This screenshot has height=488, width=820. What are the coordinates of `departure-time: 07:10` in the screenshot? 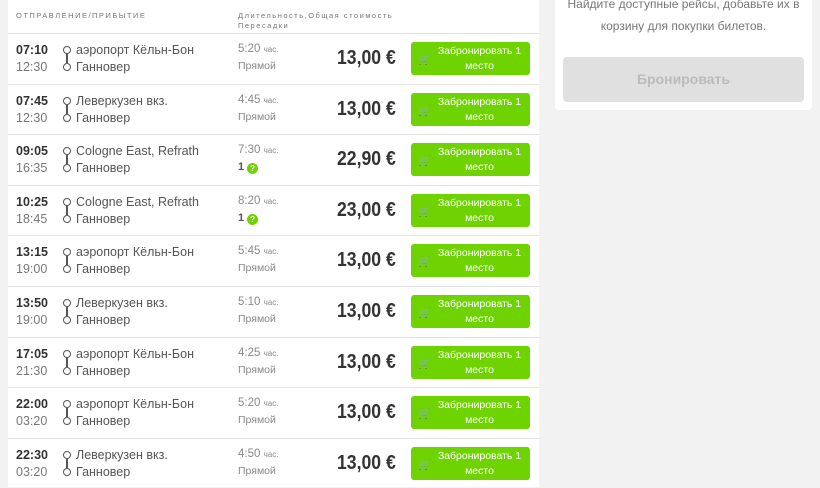 It's located at (32, 50).